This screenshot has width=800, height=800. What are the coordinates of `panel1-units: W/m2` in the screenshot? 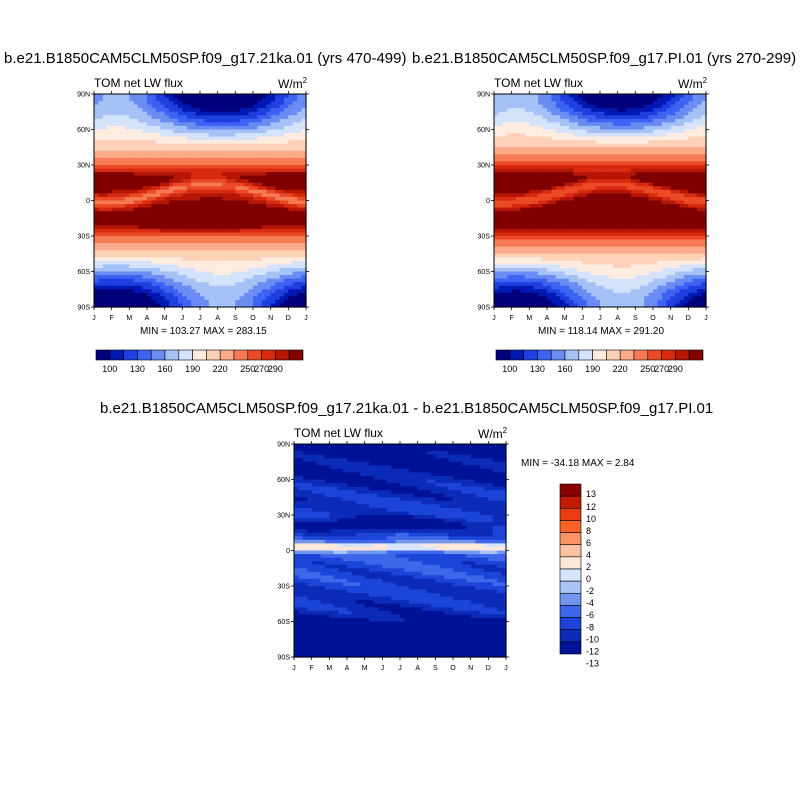 It's located at (292, 83).